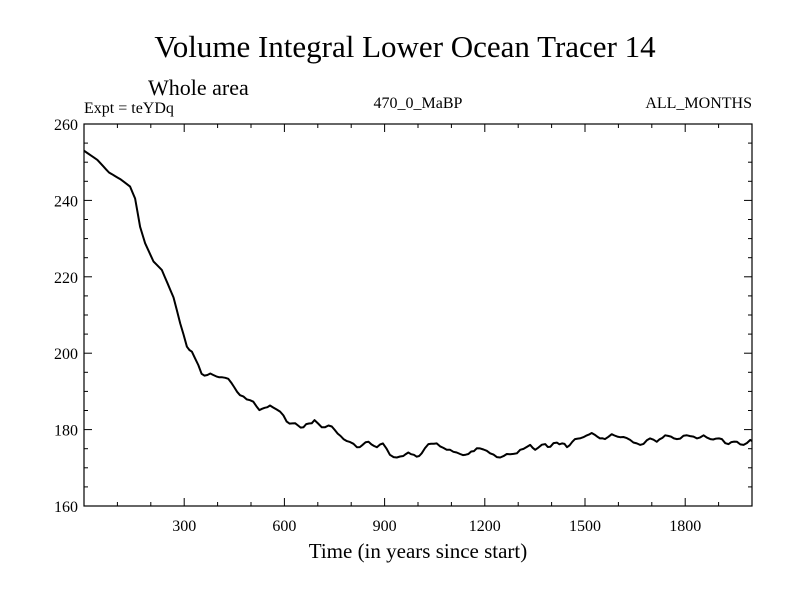 Image resolution: width=800 pixels, height=600 pixels. Describe the element at coordinates (66, 354) in the screenshot. I see `y-tick-label: 200` at that location.